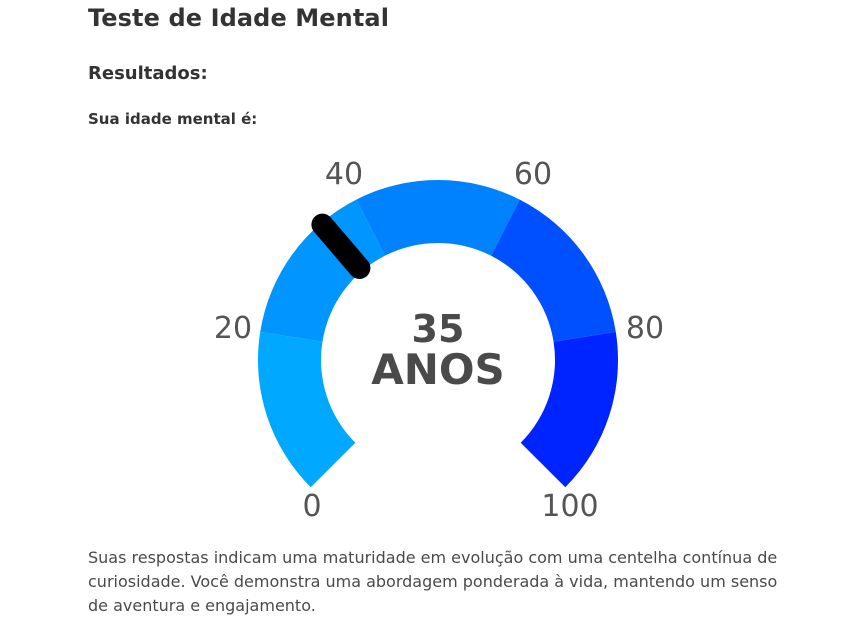 Image resolution: width=864 pixels, height=628 pixels. I want to click on gauge-needle, so click(341, 246).